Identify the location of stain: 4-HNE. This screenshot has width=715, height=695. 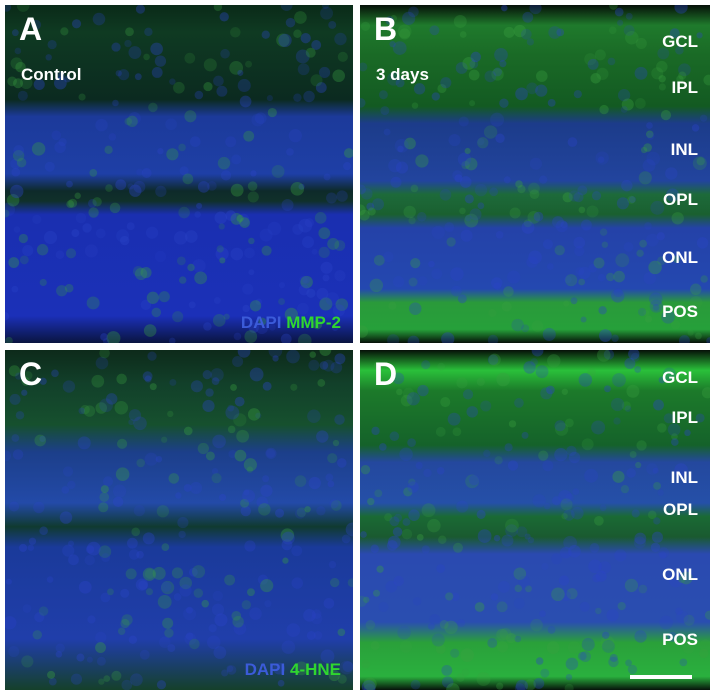
(315, 669).